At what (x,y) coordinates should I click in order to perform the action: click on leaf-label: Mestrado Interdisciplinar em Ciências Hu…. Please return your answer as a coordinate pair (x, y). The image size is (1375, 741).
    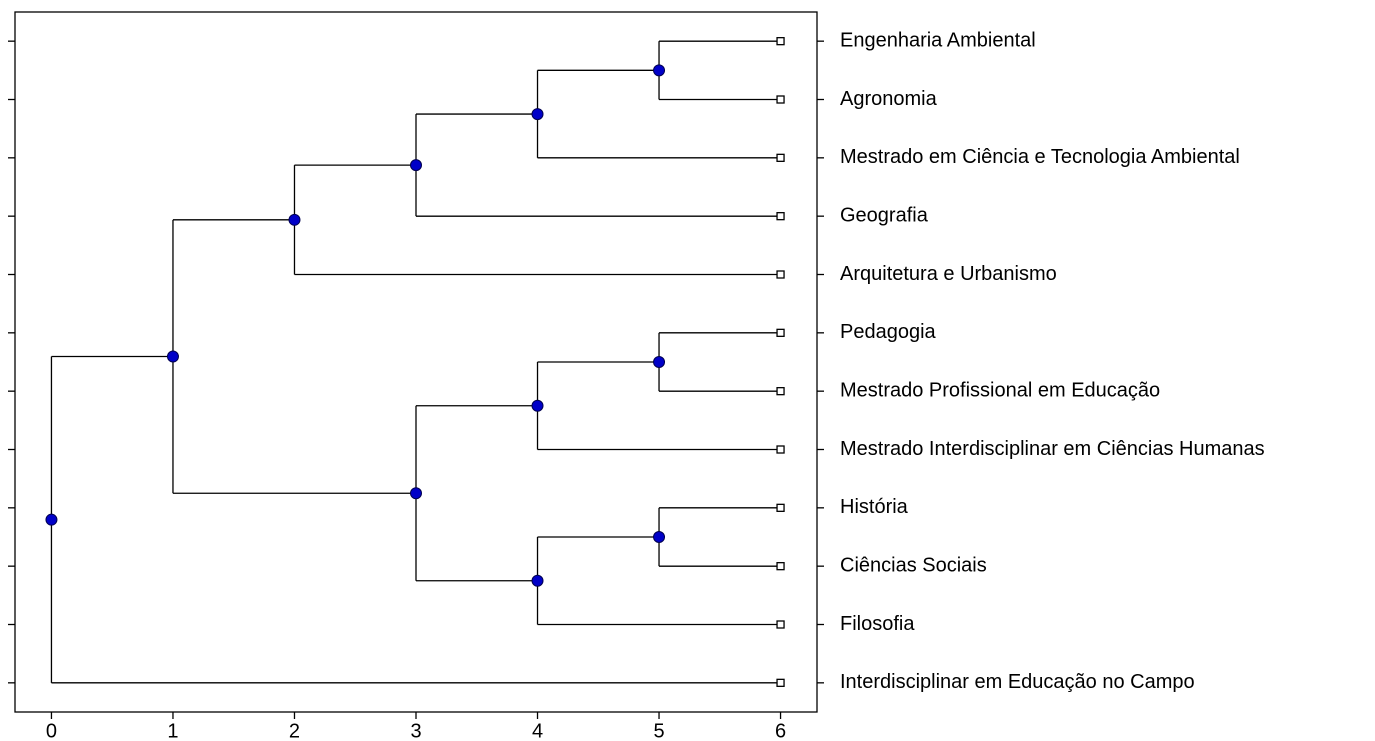
    Looking at the image, I should click on (1052, 449).